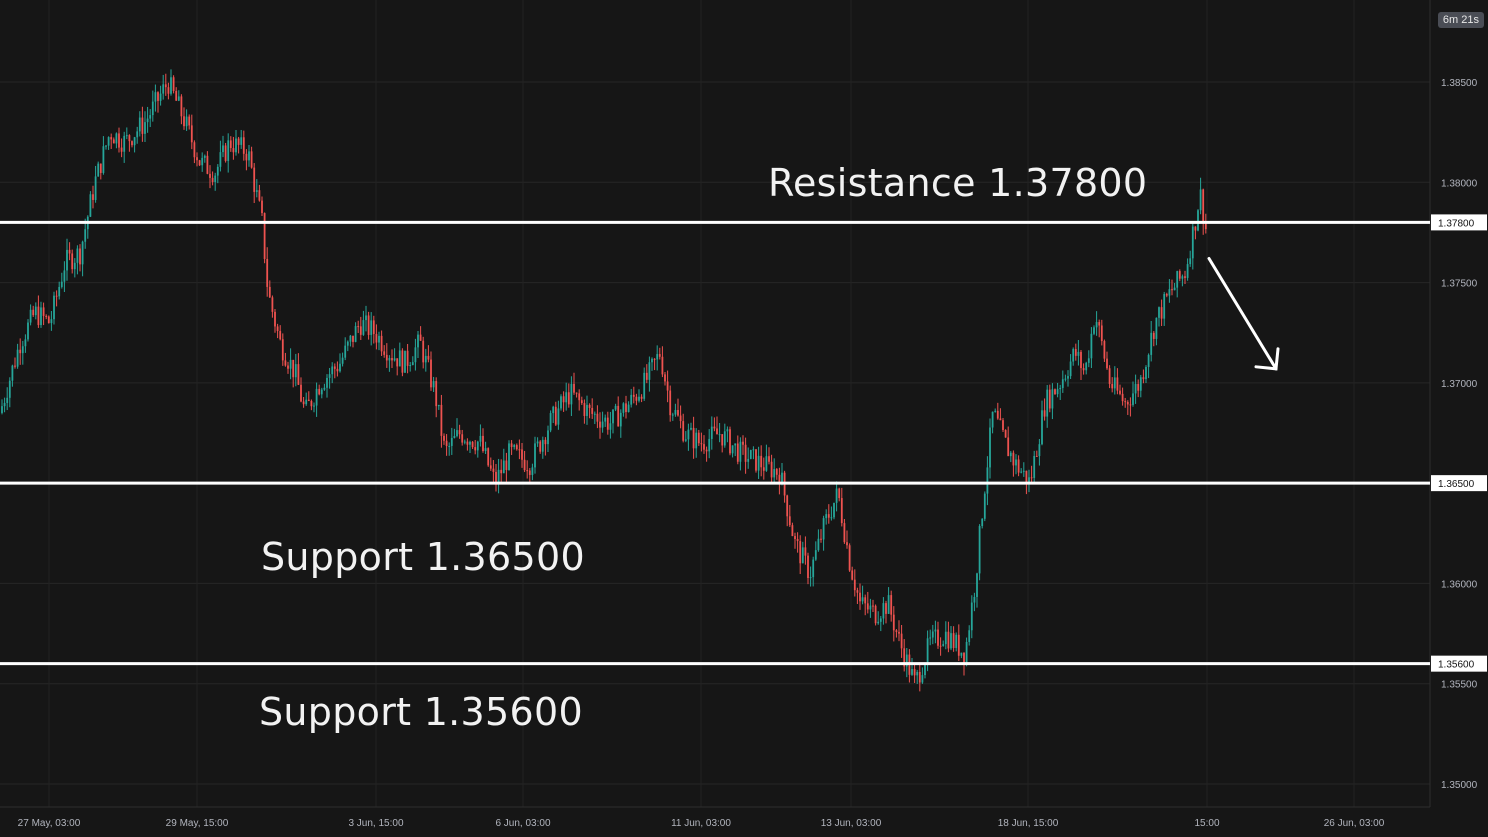 The image size is (1488, 837). I want to click on projection-arrow, so click(1243, 314).